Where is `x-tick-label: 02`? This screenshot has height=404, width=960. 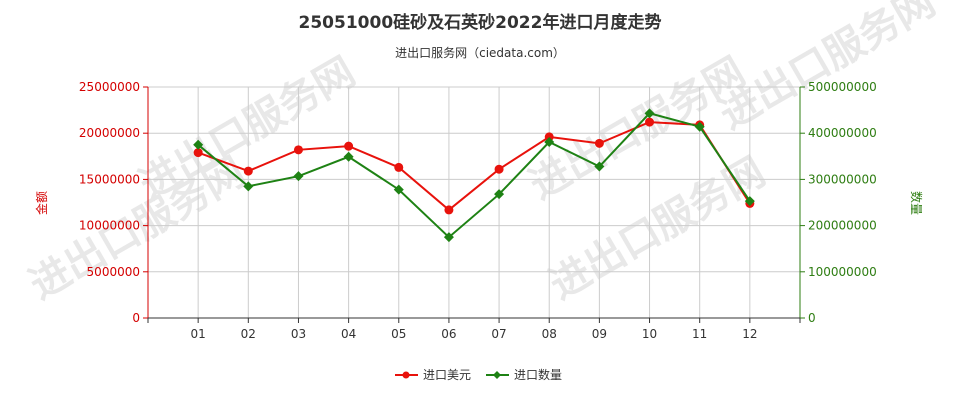 x-tick-label: 02 is located at coordinates (248, 334).